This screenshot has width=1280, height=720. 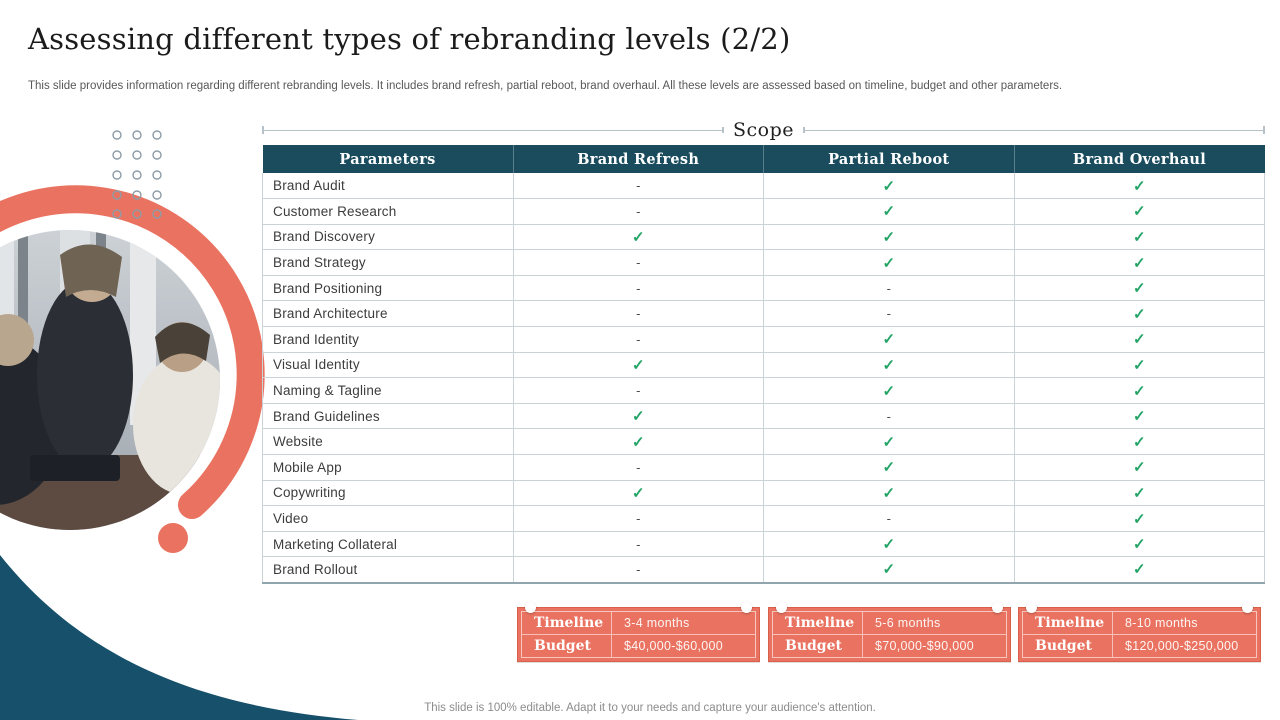 What do you see at coordinates (388, 492) in the screenshot?
I see `parameter-label: Copywriting` at bounding box center [388, 492].